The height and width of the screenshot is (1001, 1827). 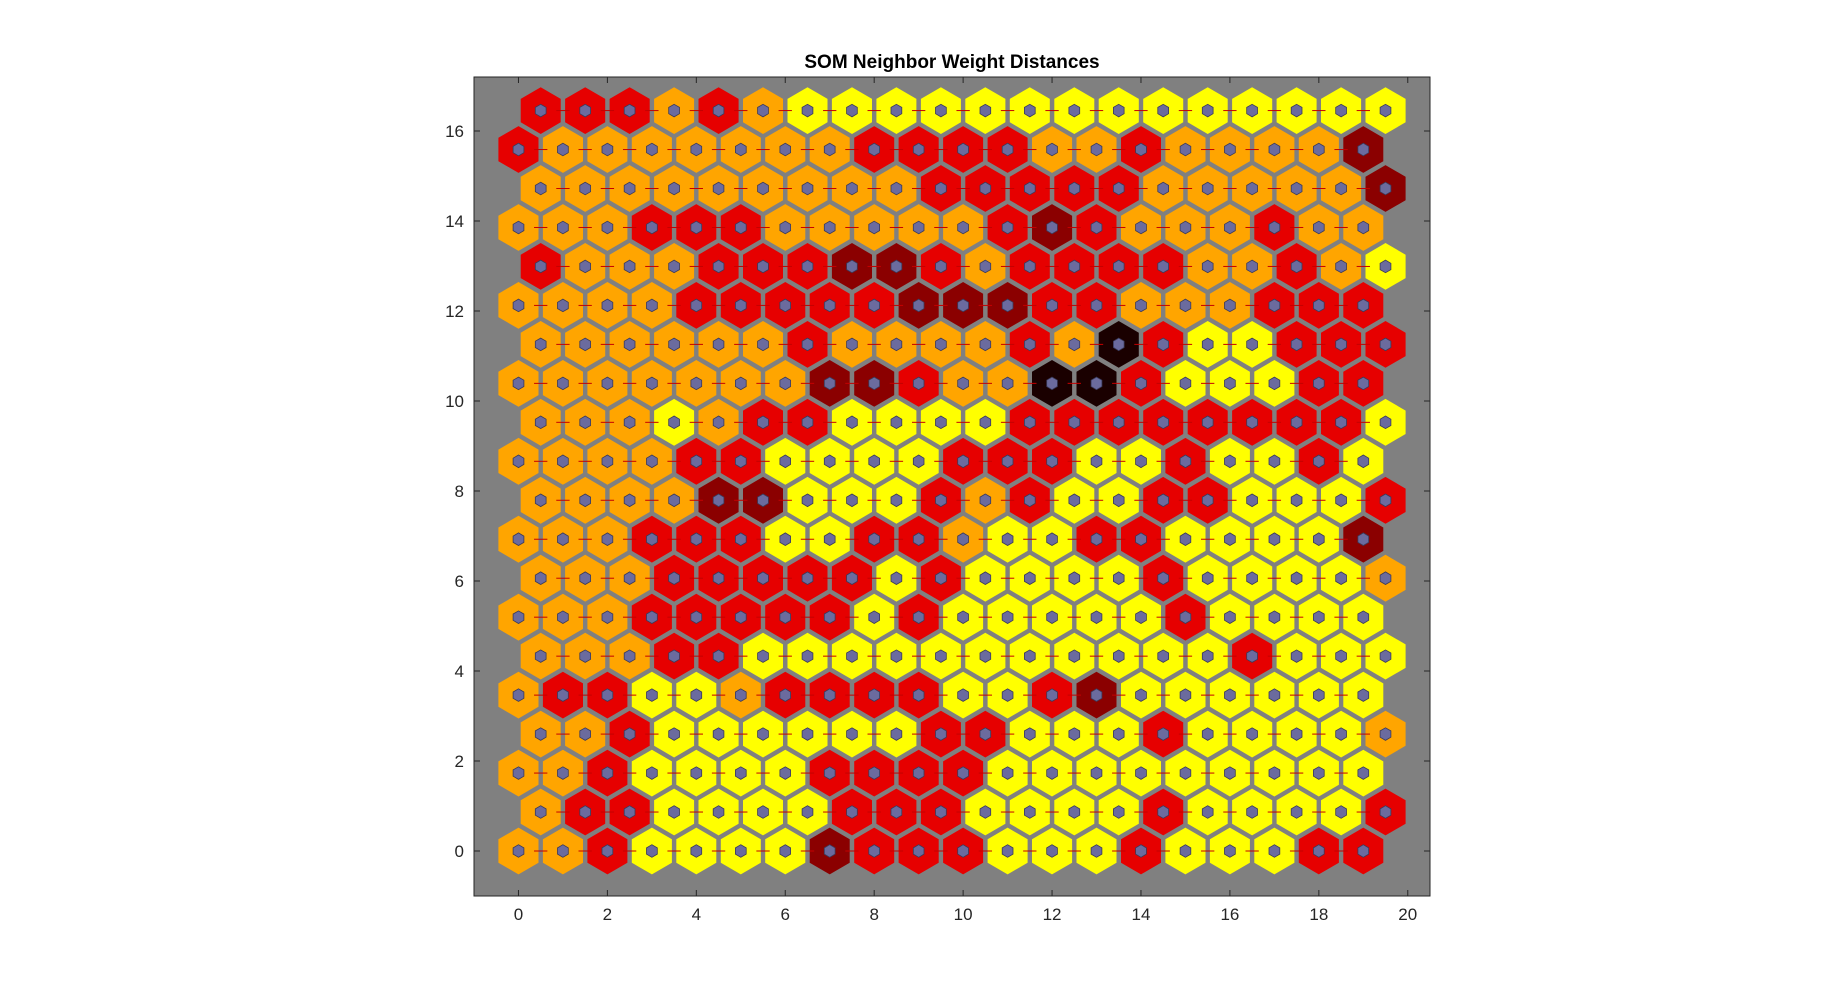 I want to click on y-tick-label: 6, so click(x=459, y=581).